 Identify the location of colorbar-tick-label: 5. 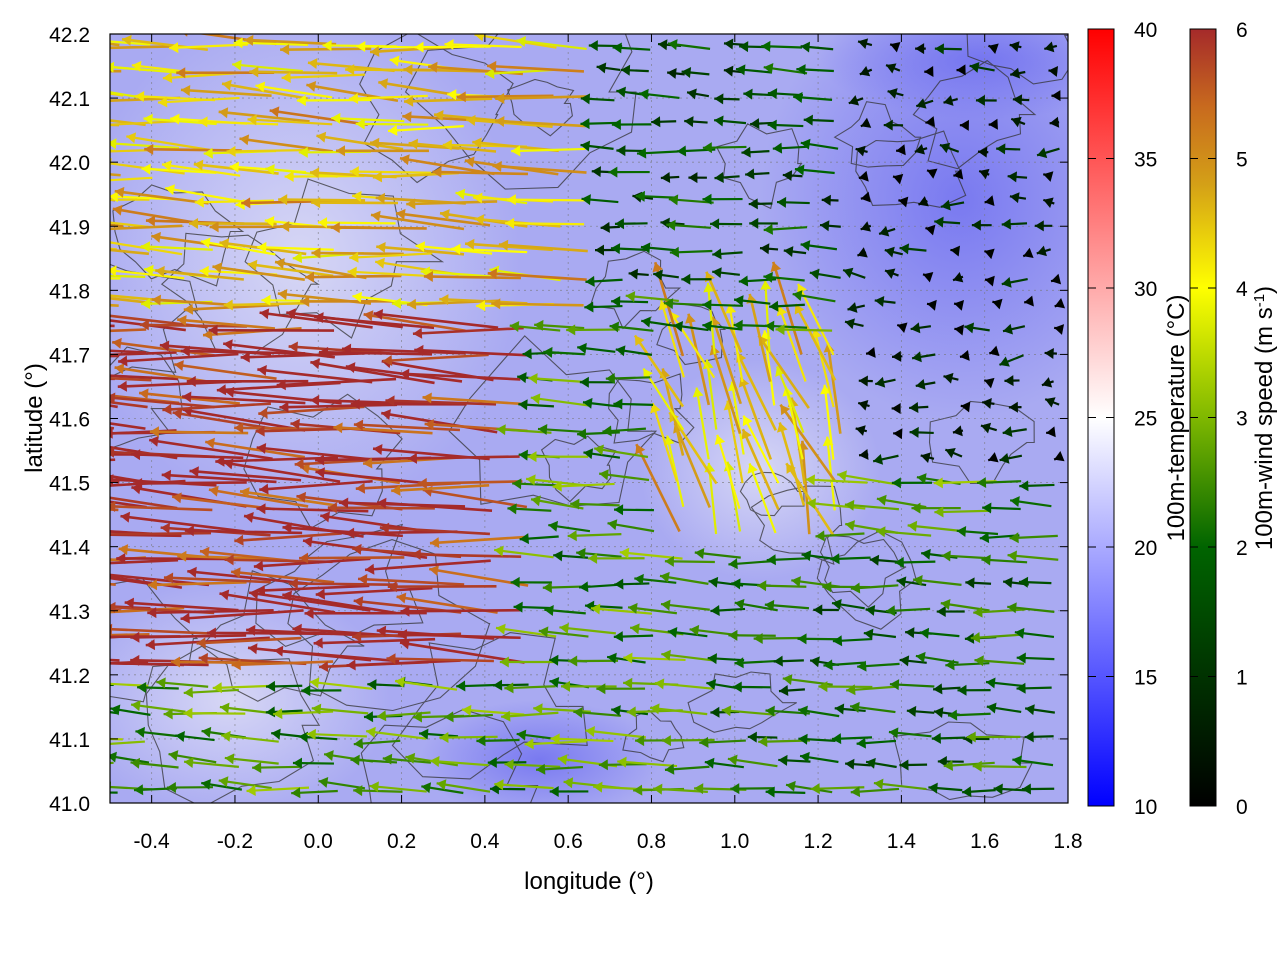
(1242, 160).